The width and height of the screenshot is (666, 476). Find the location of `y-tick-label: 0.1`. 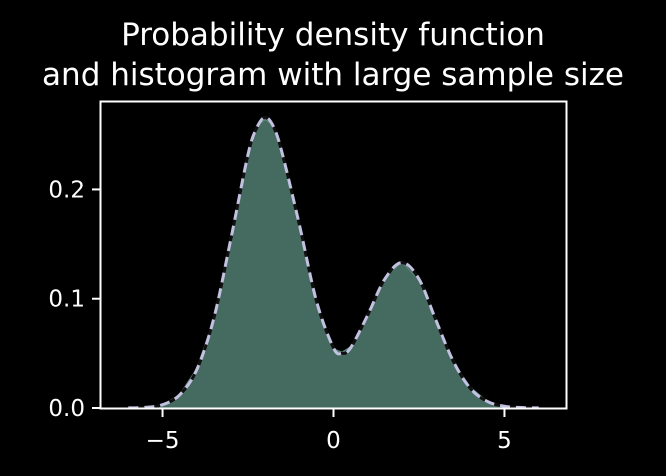

y-tick-label: 0.1 is located at coordinates (66, 300).